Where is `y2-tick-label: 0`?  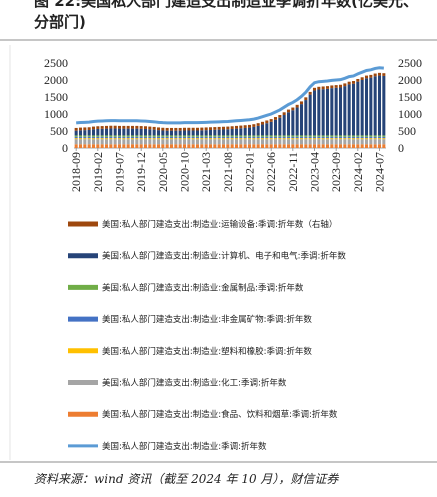
y2-tick-label: 0 is located at coordinates (401, 148).